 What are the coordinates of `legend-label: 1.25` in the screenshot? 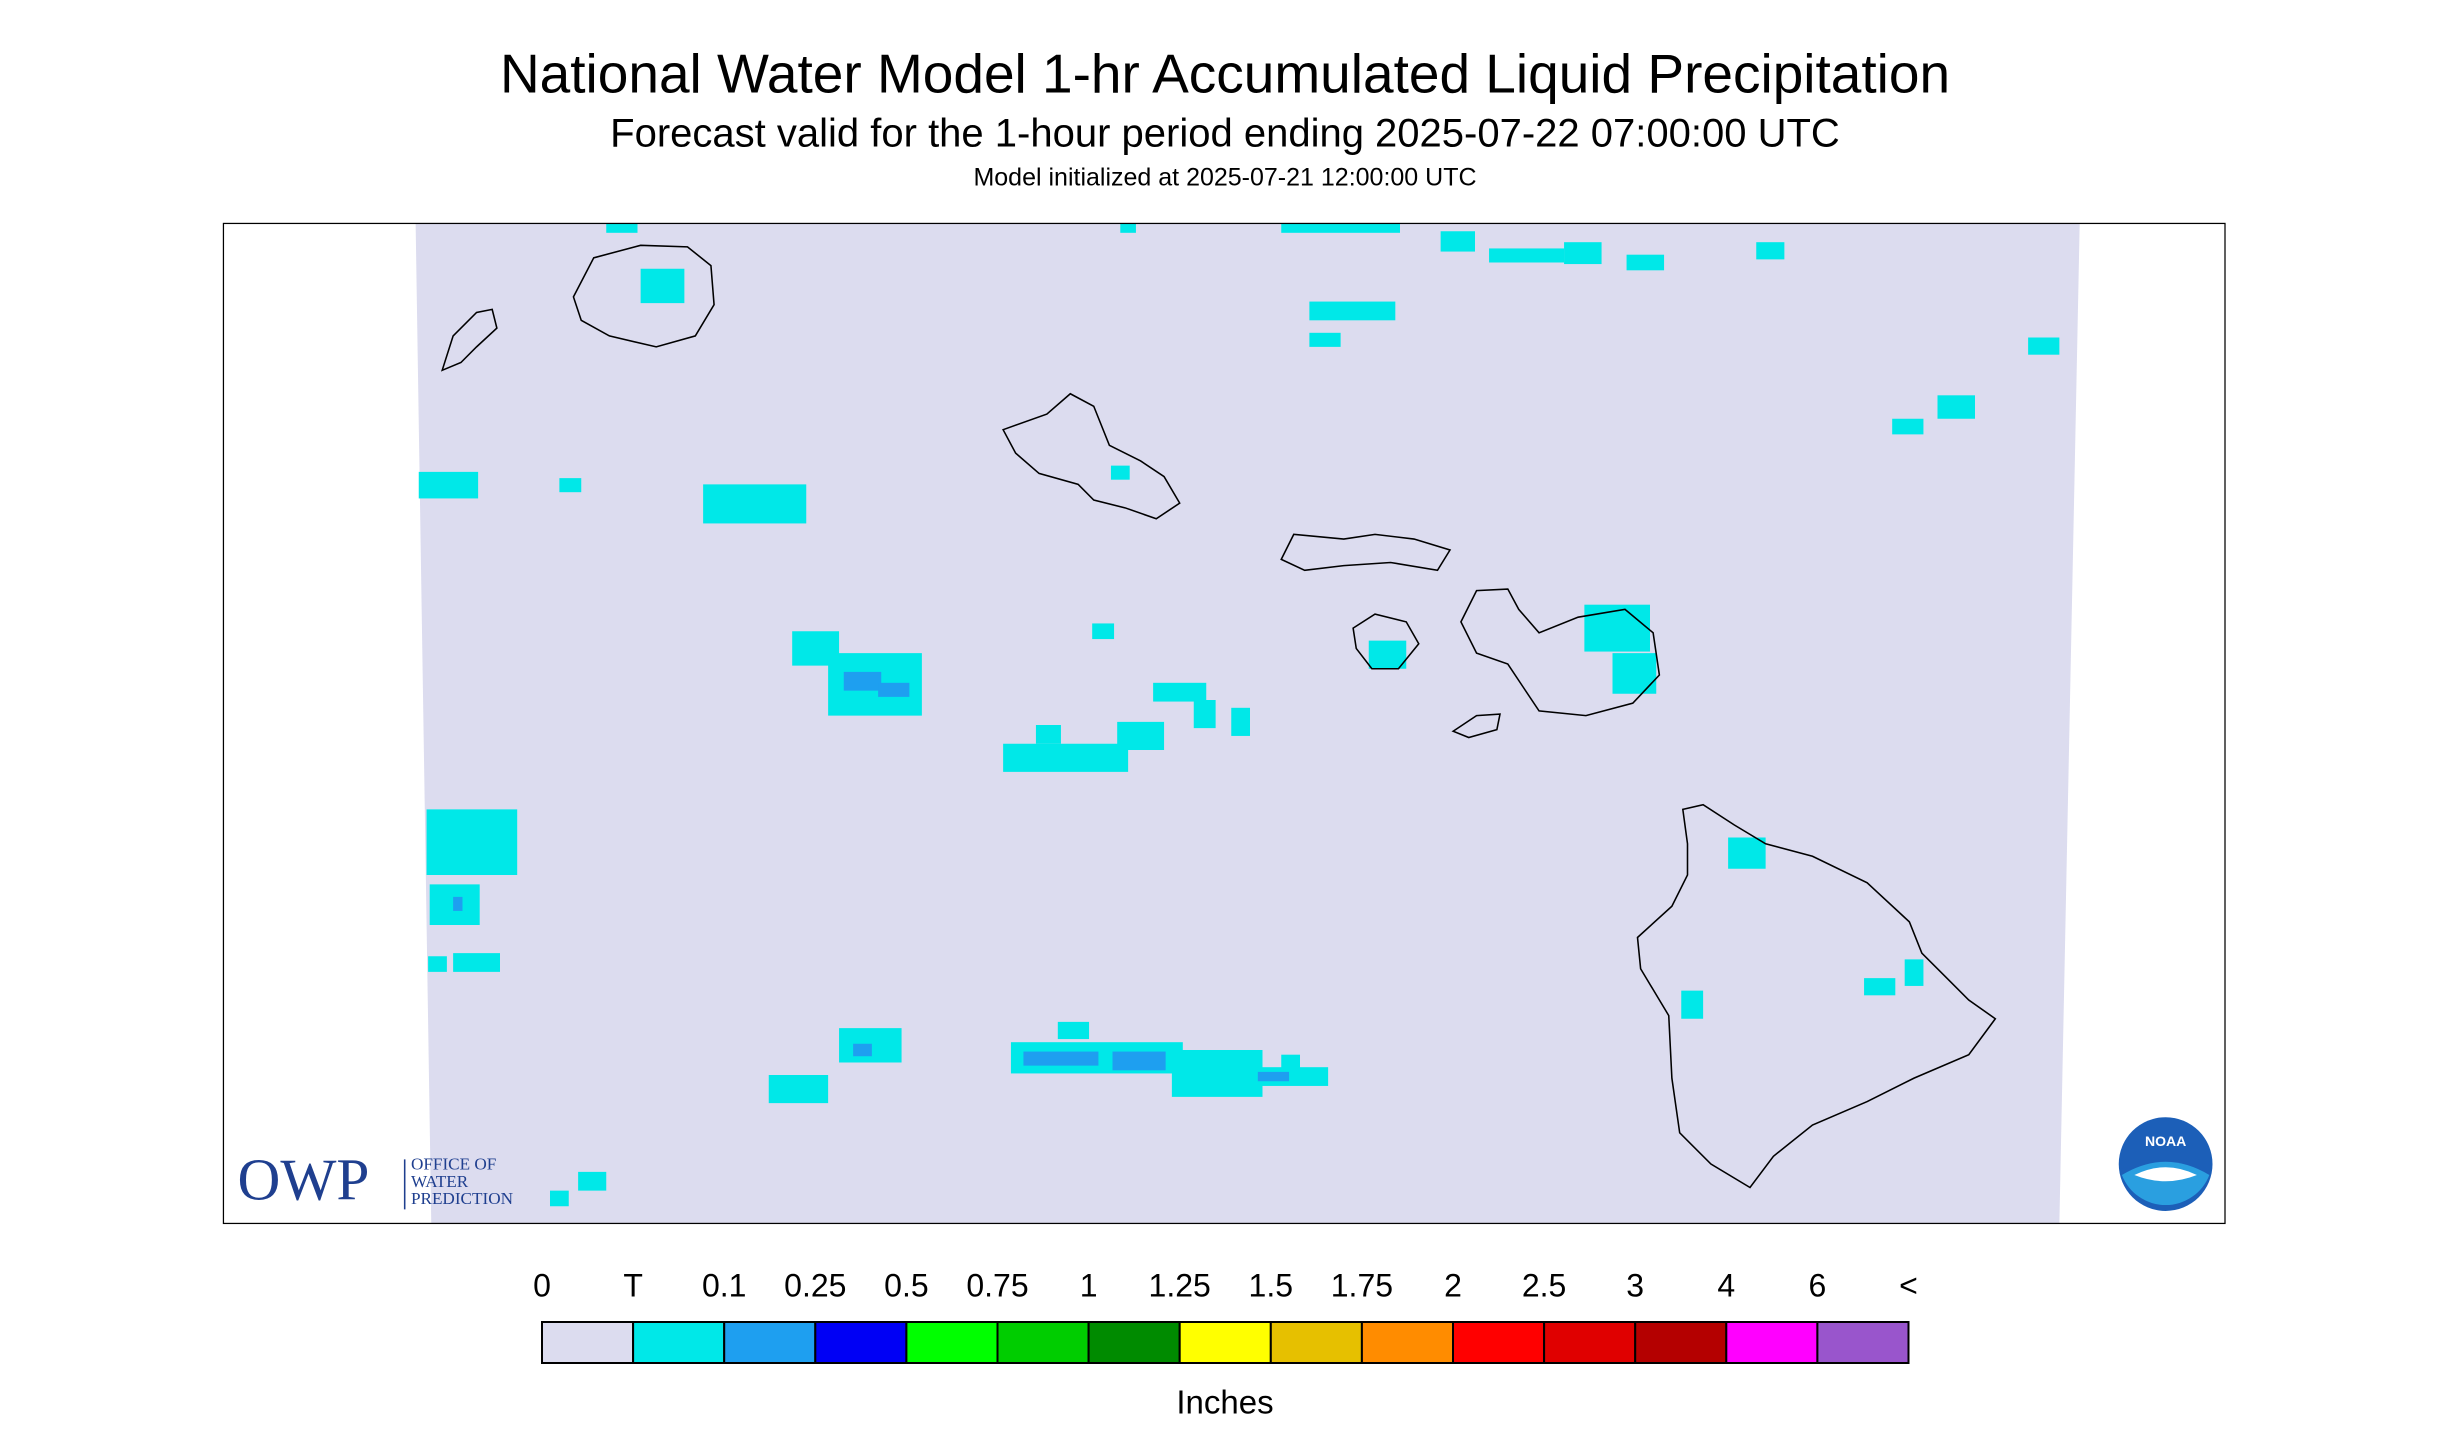 It's located at (1180, 1285).